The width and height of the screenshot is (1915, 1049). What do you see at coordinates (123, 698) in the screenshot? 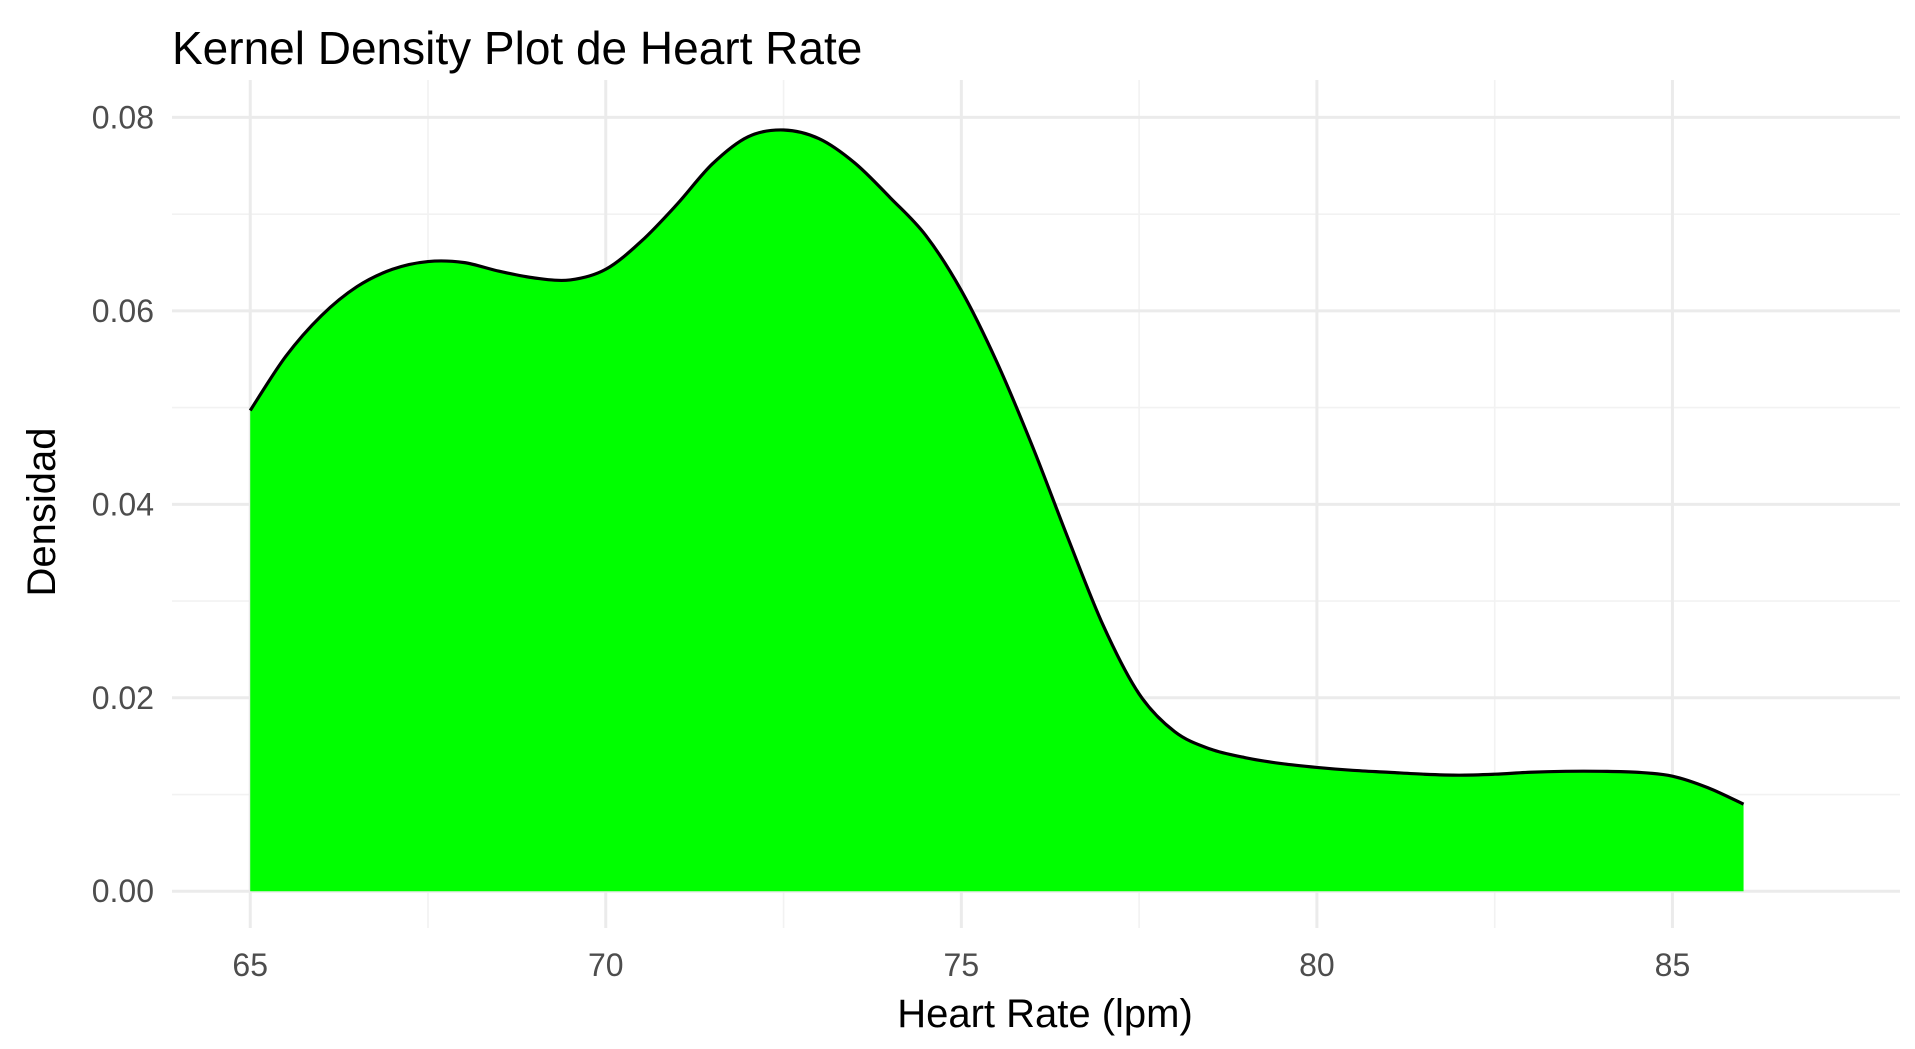
I see `y-tick-label: 0.02` at bounding box center [123, 698].